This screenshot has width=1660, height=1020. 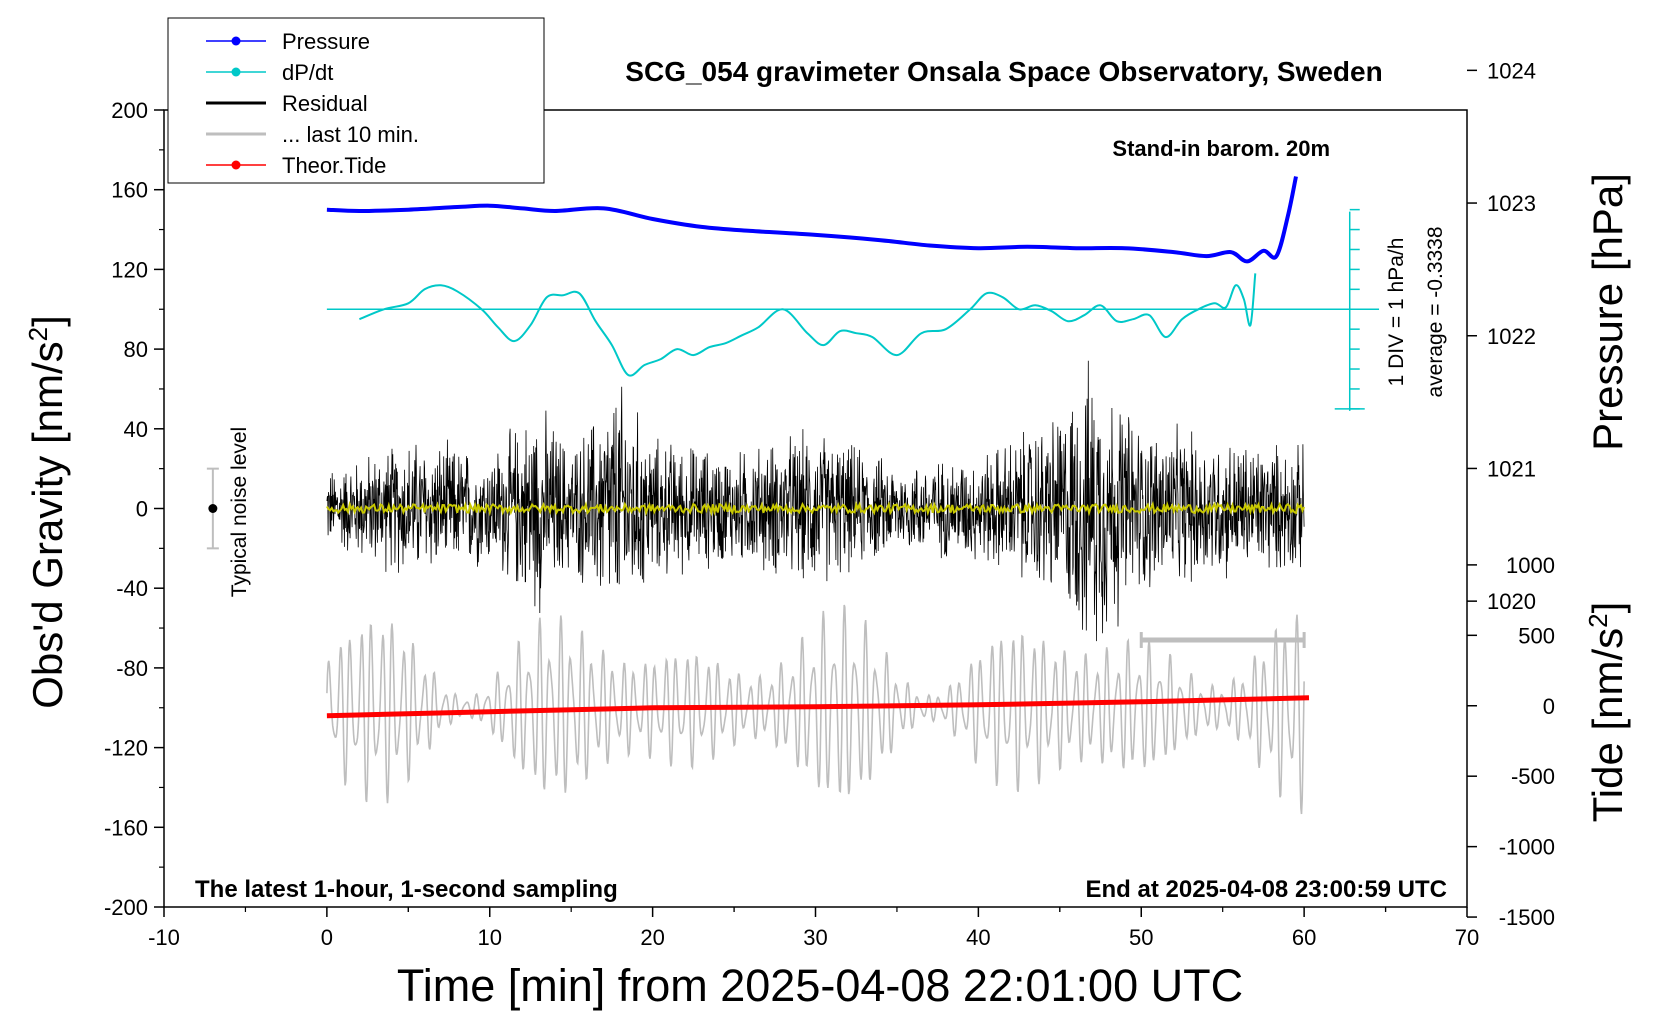 I want to click on tide-line, so click(x=818, y=707).